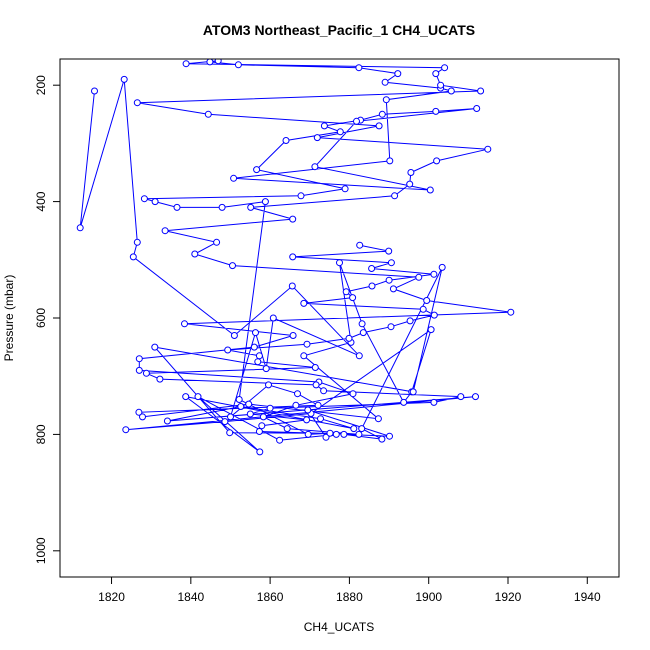 The image size is (650, 650). Describe the element at coordinates (508, 597) in the screenshot. I see `x-tick-label: 1920` at that location.